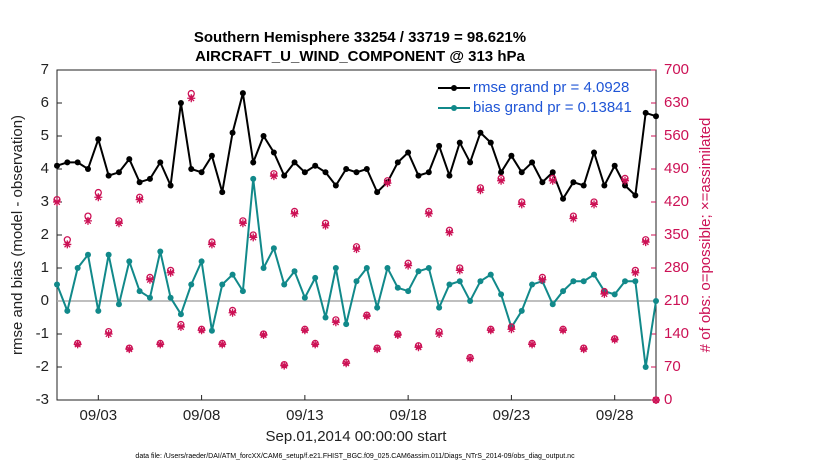 The width and height of the screenshot is (830, 470). Describe the element at coordinates (202, 415) in the screenshot. I see `x-tick-label: 09/08` at that location.